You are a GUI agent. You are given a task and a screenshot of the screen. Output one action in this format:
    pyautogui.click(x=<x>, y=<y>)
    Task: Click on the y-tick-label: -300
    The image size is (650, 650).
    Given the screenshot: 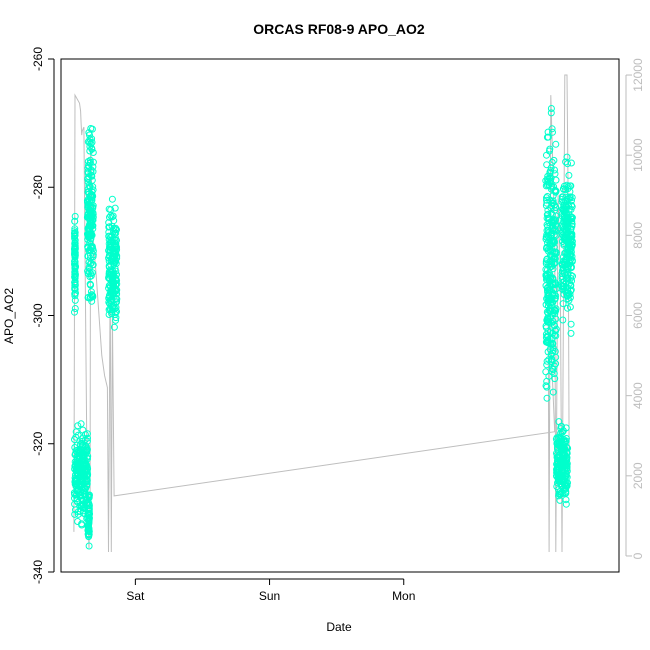 What is the action you would take?
    pyautogui.click(x=38, y=315)
    